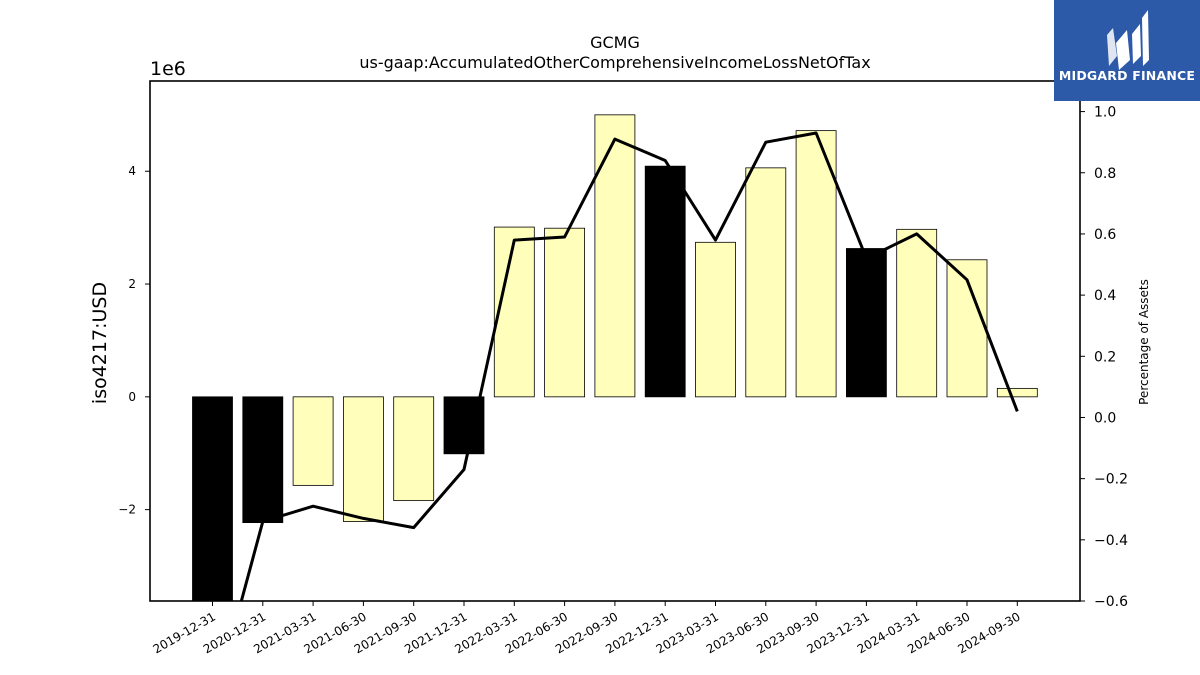 This screenshot has height=675, width=1200. I want to click on y-tick-label: −2, so click(127, 510).